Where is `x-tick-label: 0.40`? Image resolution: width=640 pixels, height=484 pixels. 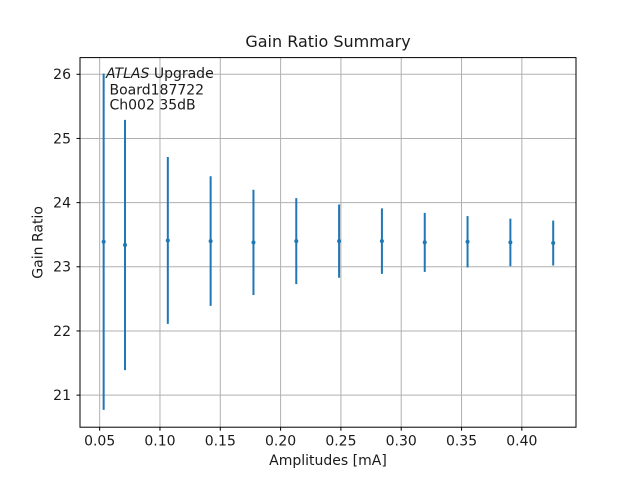 x-tick-label: 0.40 is located at coordinates (521, 442).